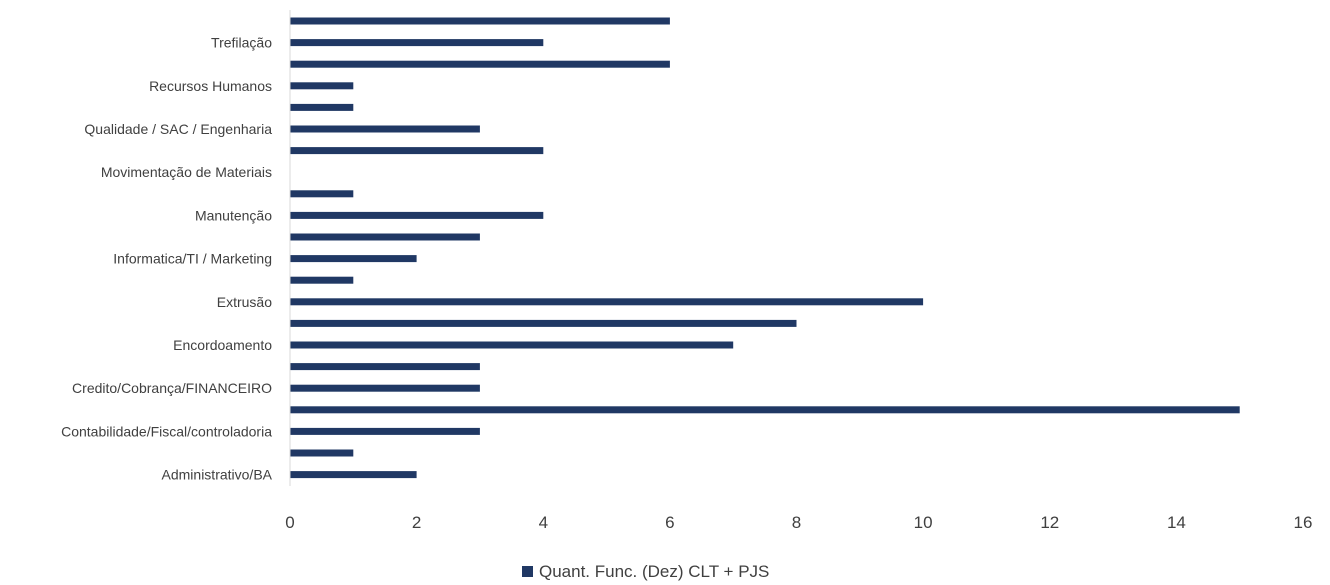 The height and width of the screenshot is (585, 1330). I want to click on legend: Quant. Func. (Dez) CLT + PJS, so click(645, 571).